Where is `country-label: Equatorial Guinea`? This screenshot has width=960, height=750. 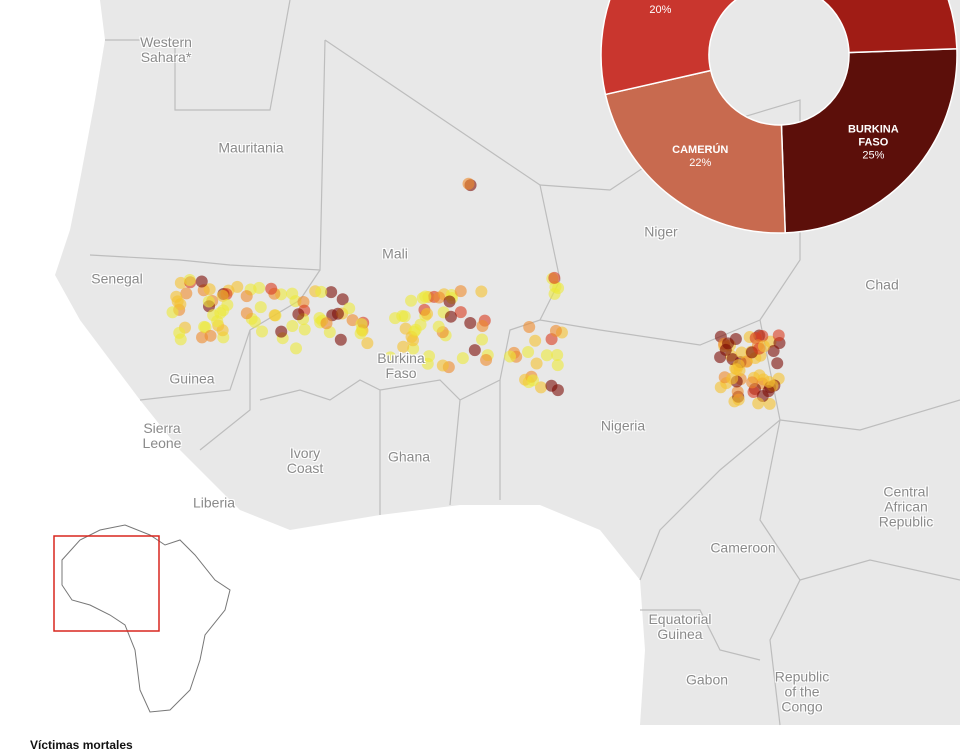
country-label: Equatorial Guinea is located at coordinates (680, 626).